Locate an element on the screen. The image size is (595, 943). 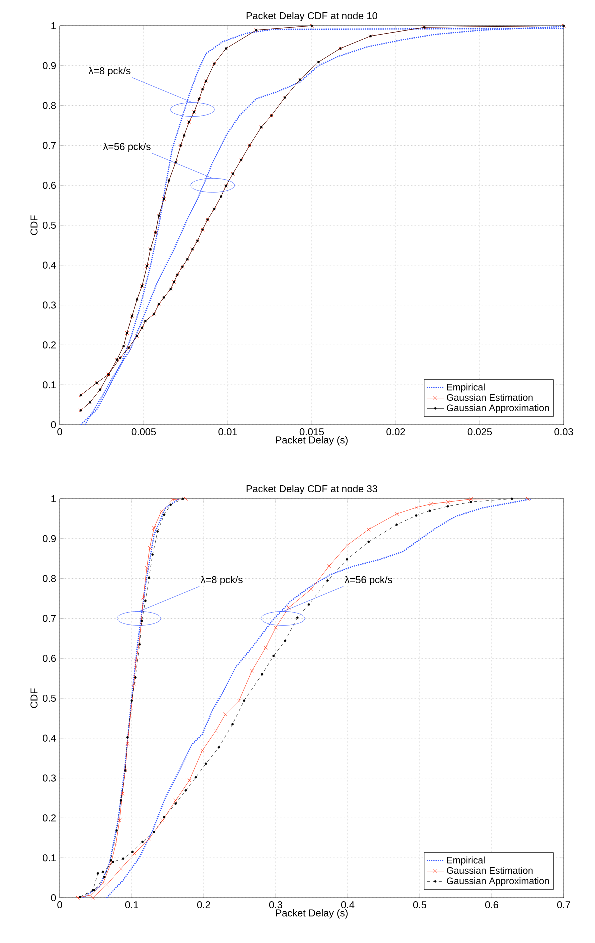
x-tick-label: 0.5 is located at coordinates (420, 905).